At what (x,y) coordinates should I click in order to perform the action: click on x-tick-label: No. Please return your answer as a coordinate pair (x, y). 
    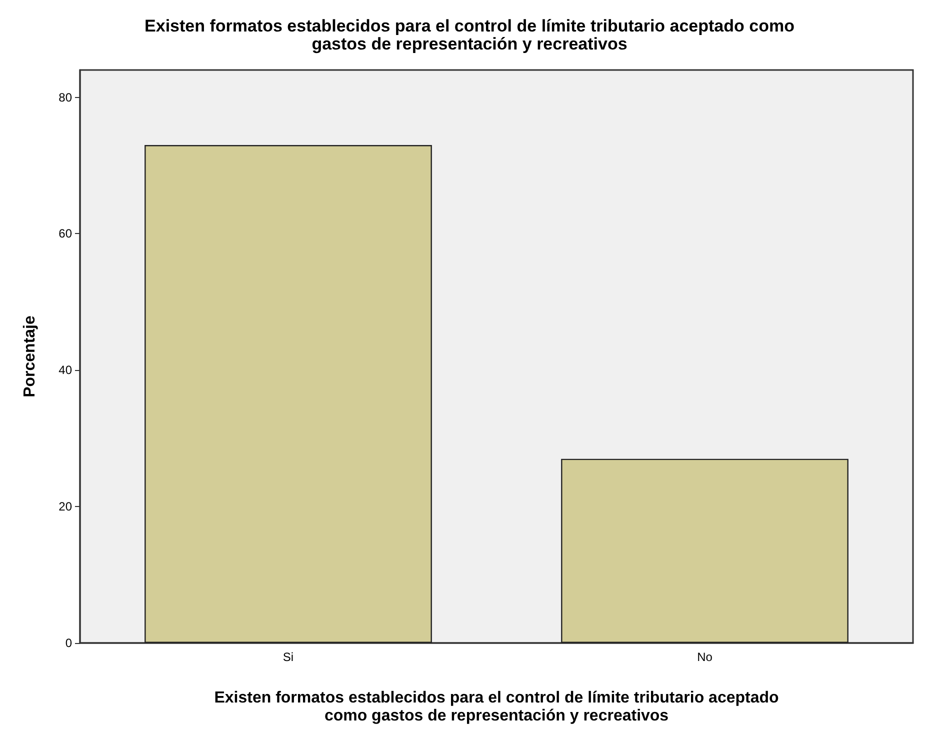
    Looking at the image, I should click on (705, 657).